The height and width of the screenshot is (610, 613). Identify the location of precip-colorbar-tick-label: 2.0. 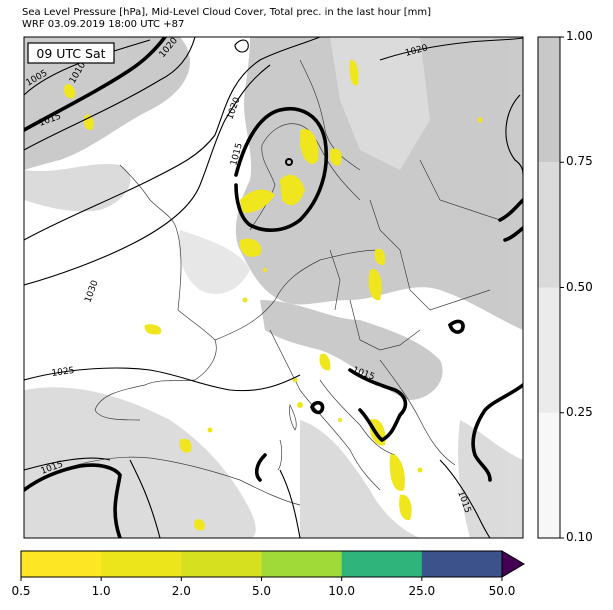
(181, 591).